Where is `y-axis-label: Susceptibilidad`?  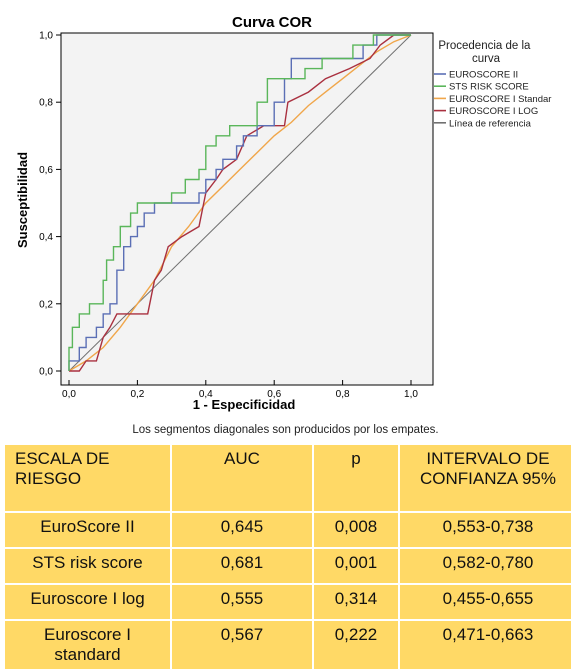 y-axis-label: Susceptibilidad is located at coordinates (22, 200).